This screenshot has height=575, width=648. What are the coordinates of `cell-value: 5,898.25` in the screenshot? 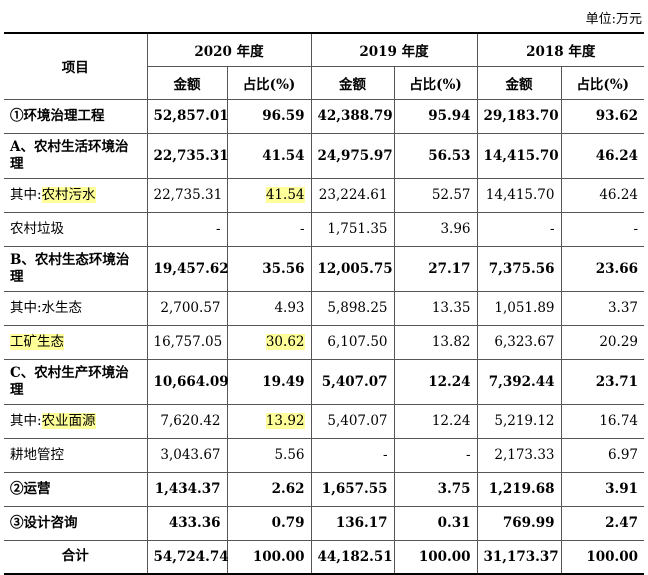 It's located at (357, 308).